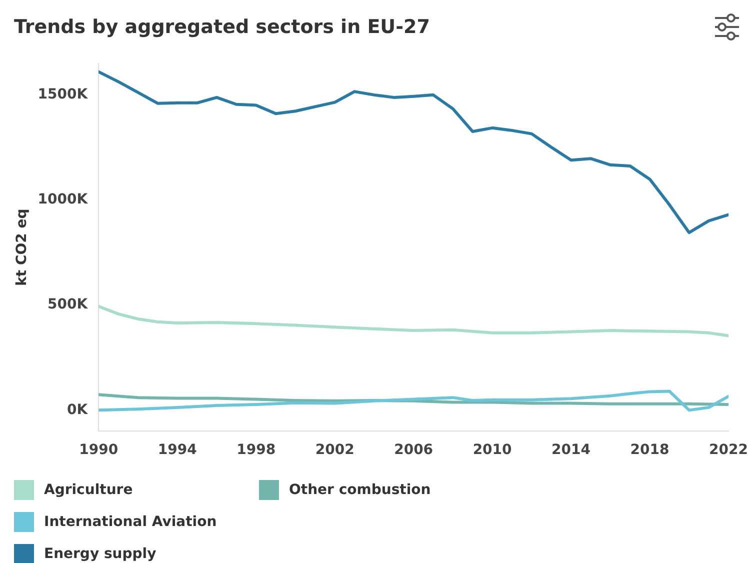  What do you see at coordinates (98, 450) in the screenshot?
I see `x-tick-label: 1990` at bounding box center [98, 450].